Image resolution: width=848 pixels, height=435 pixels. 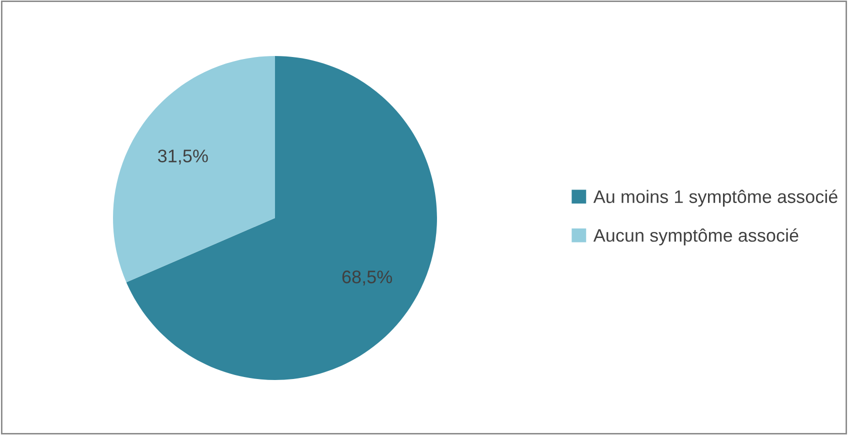 What do you see at coordinates (183, 157) in the screenshot?
I see `data-label: 31,5%` at bounding box center [183, 157].